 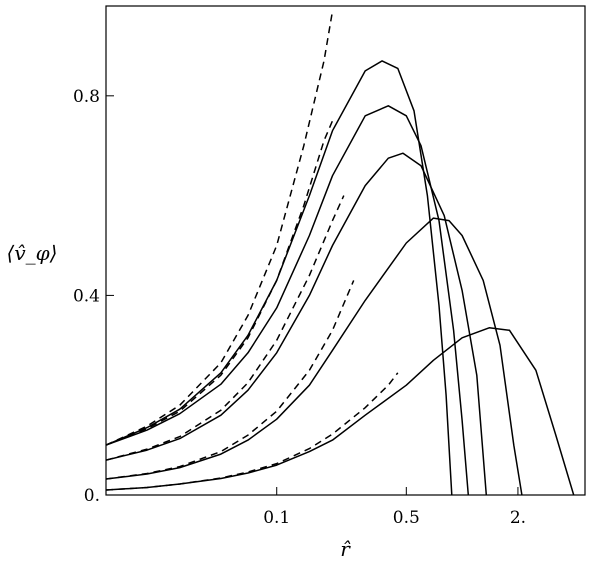 I want to click on x-tick-label: 2., so click(x=518, y=518).